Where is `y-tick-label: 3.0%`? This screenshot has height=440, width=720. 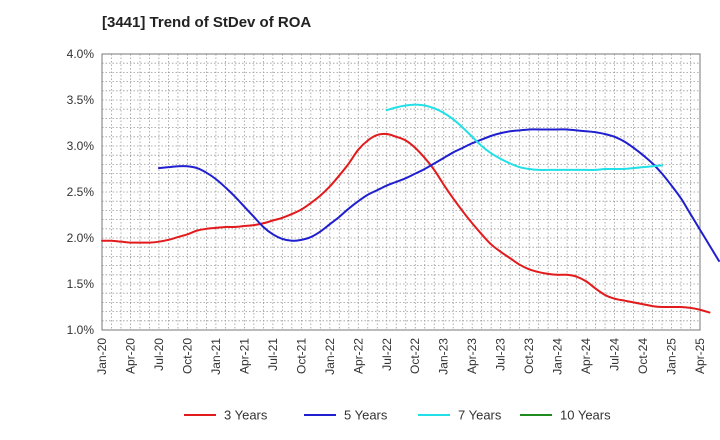 y-tick-label: 3.0% is located at coordinates (81, 146).